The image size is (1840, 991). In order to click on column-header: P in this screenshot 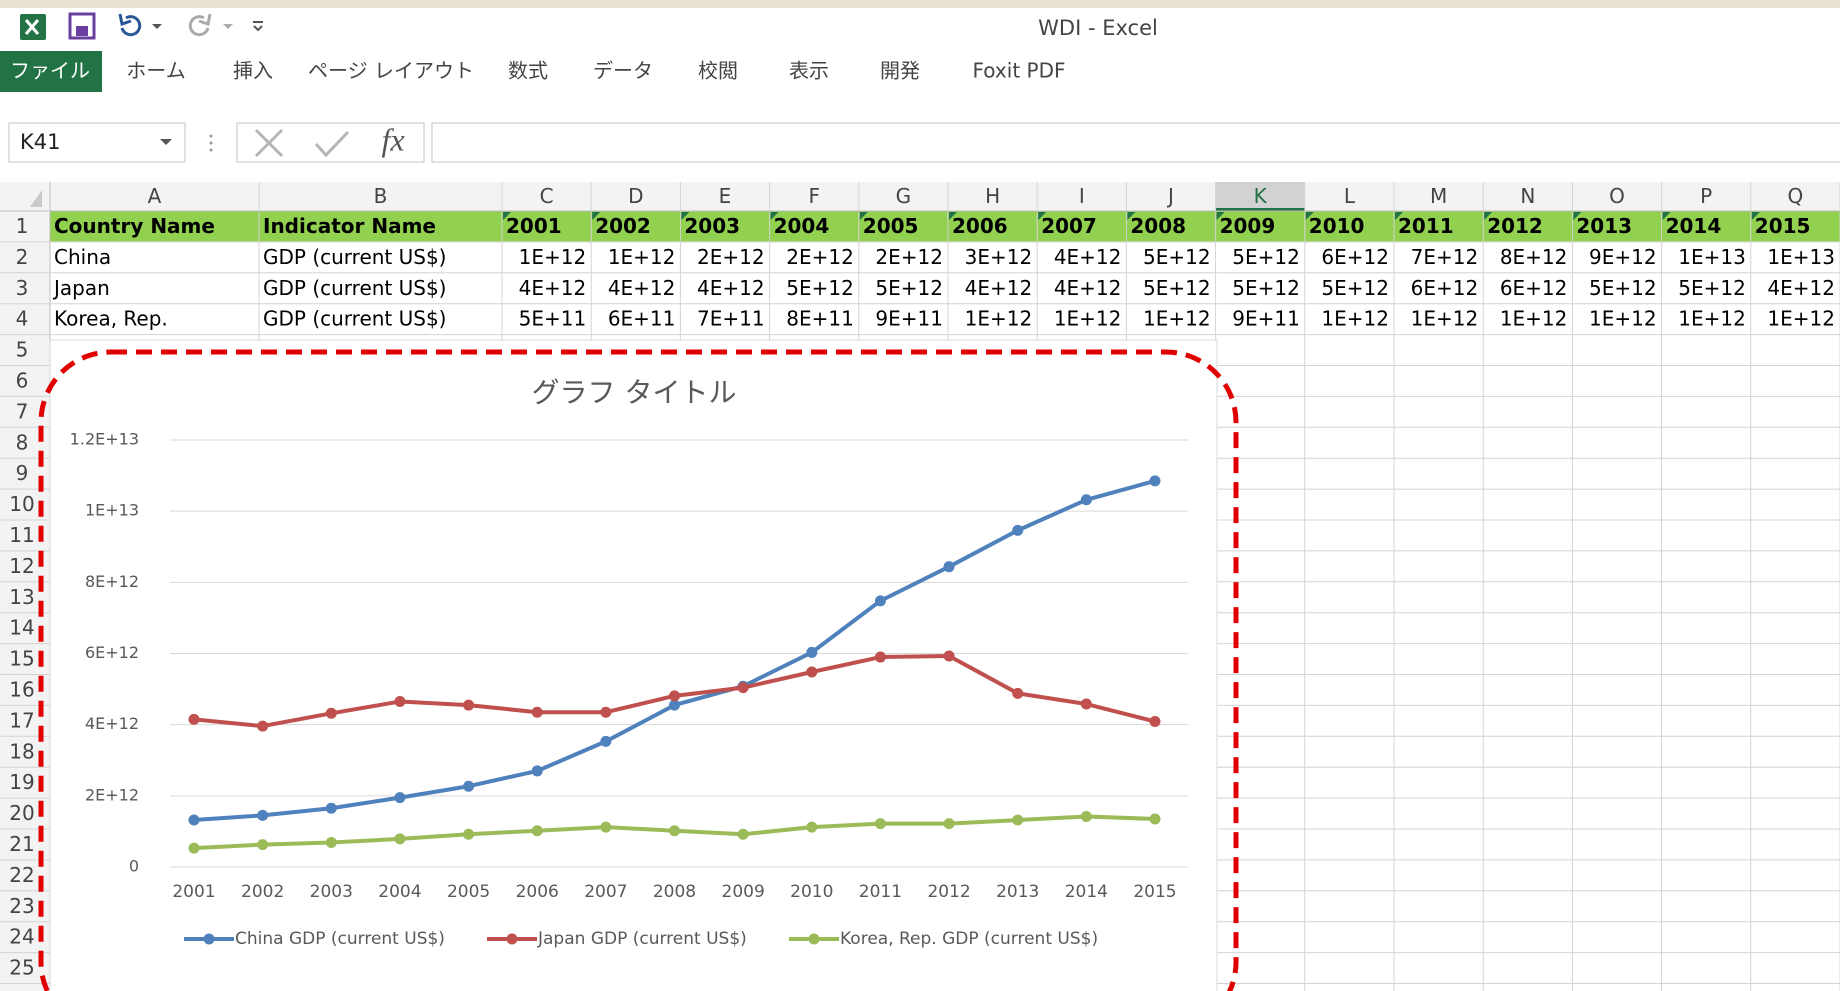, I will do `click(1706, 196)`.